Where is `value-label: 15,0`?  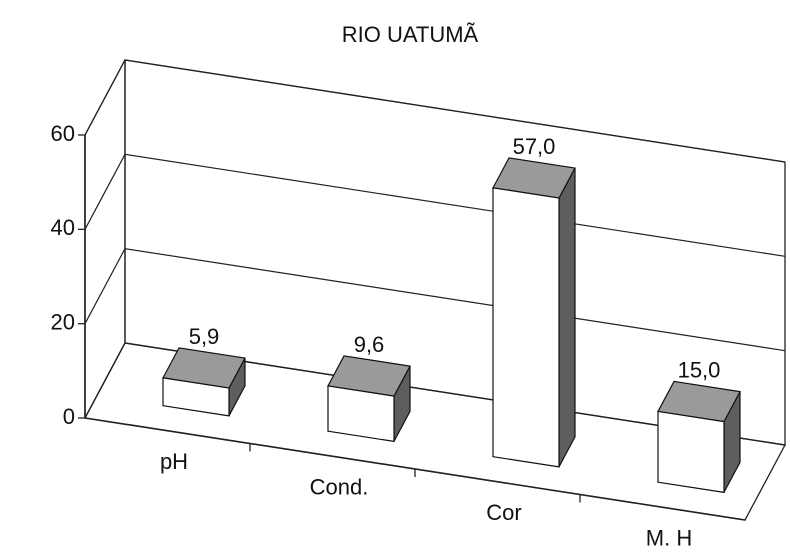 value-label: 15,0 is located at coordinates (699, 369).